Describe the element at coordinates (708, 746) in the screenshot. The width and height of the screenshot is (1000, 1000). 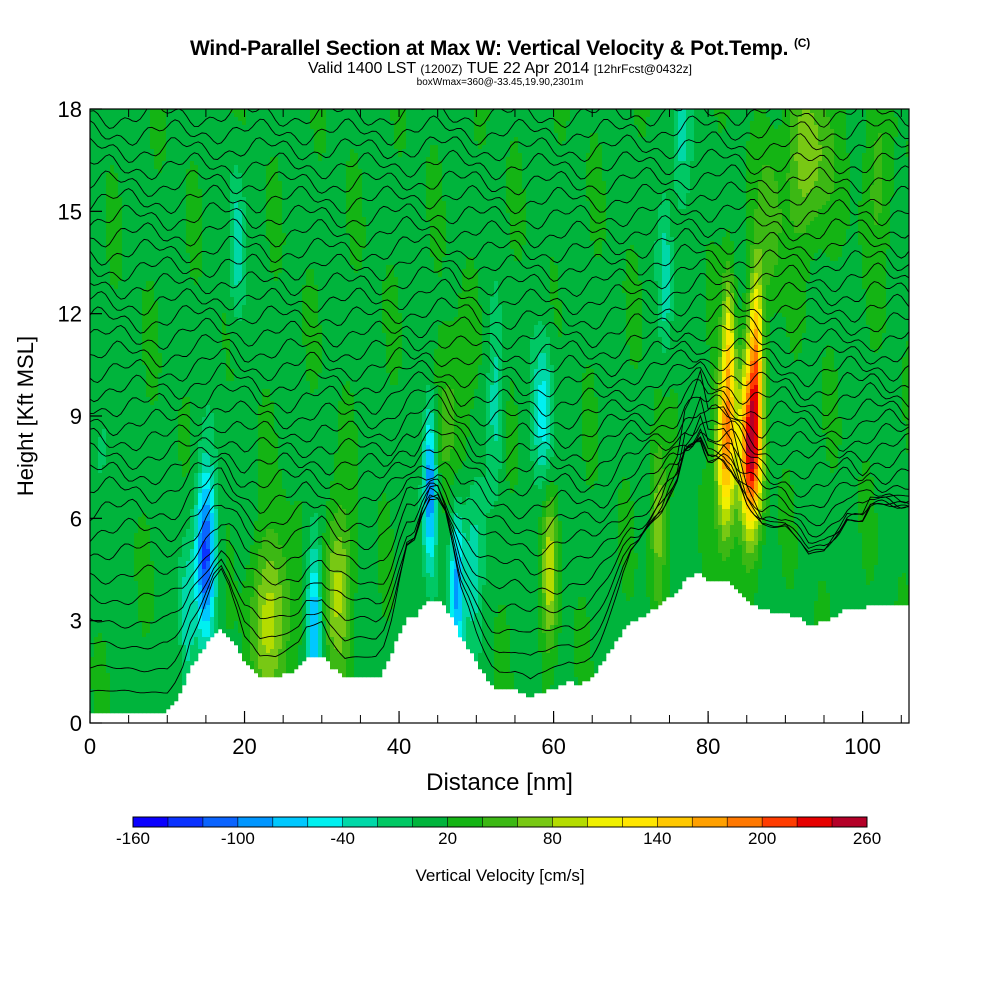
I see `x-tick-label: 80` at that location.